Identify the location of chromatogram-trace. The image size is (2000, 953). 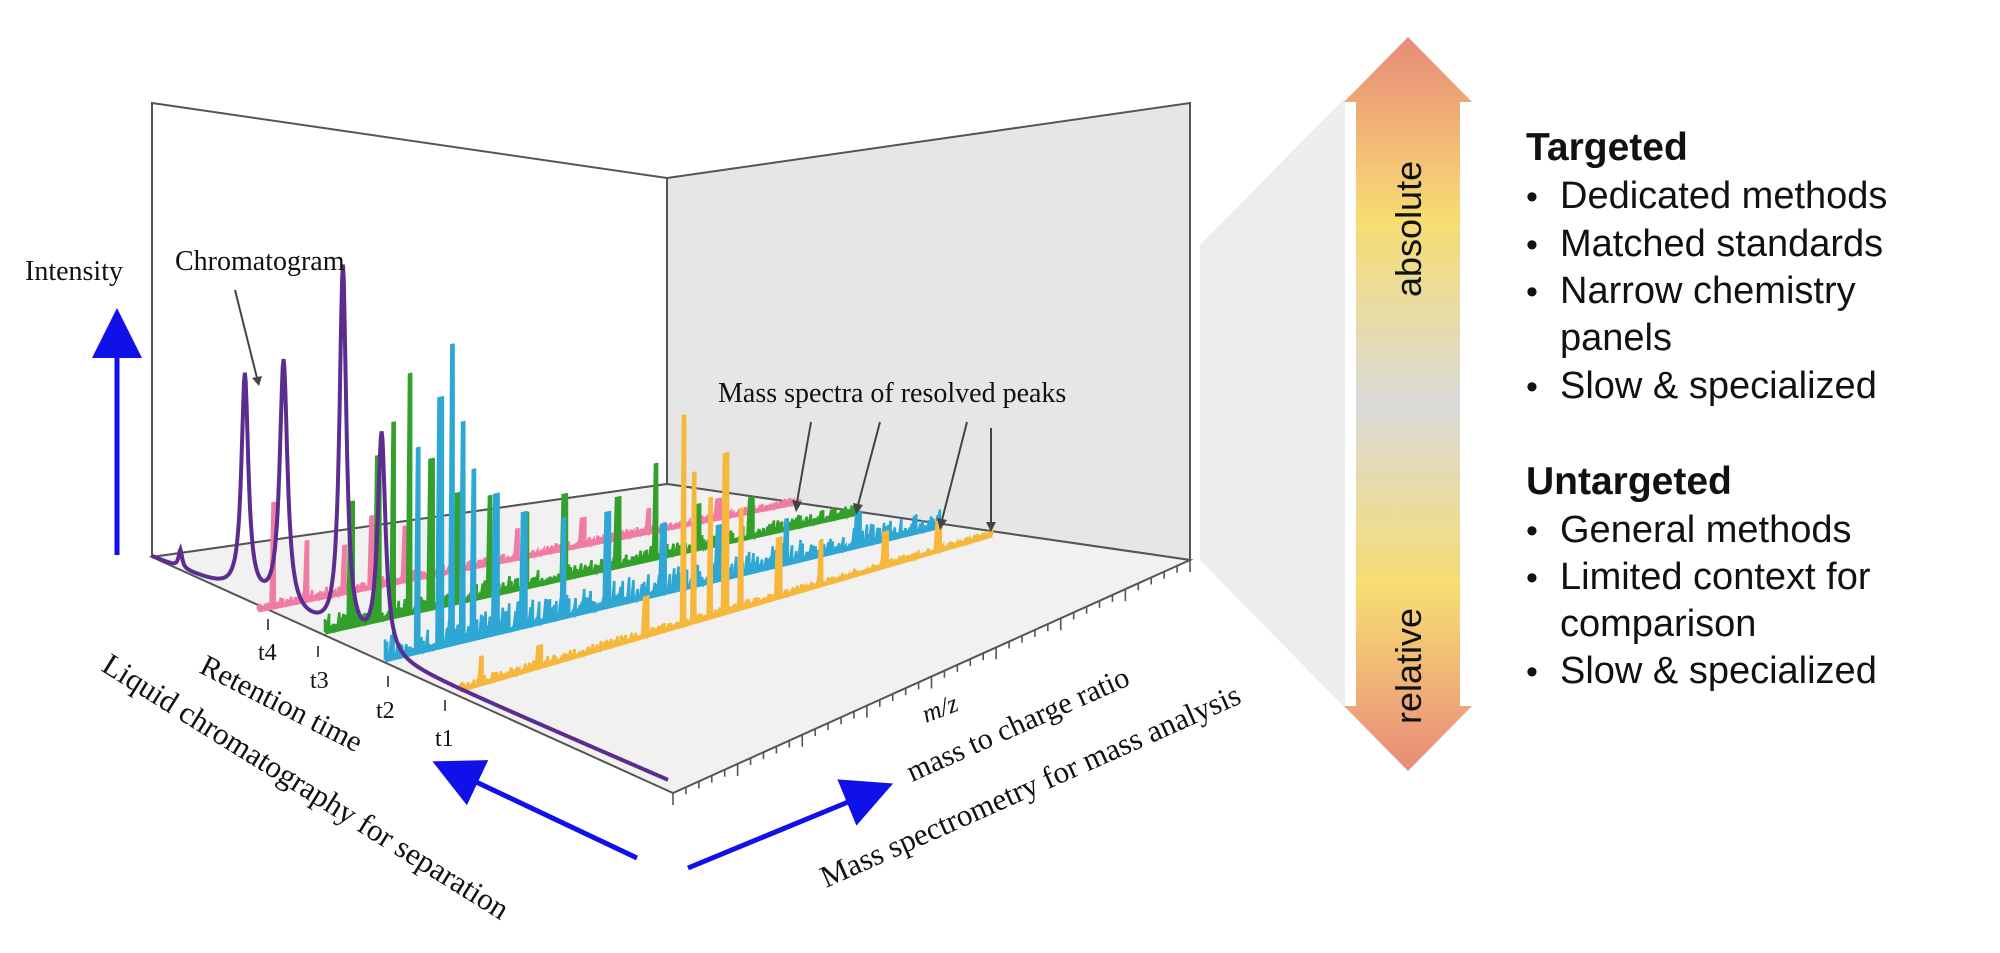
(410, 523).